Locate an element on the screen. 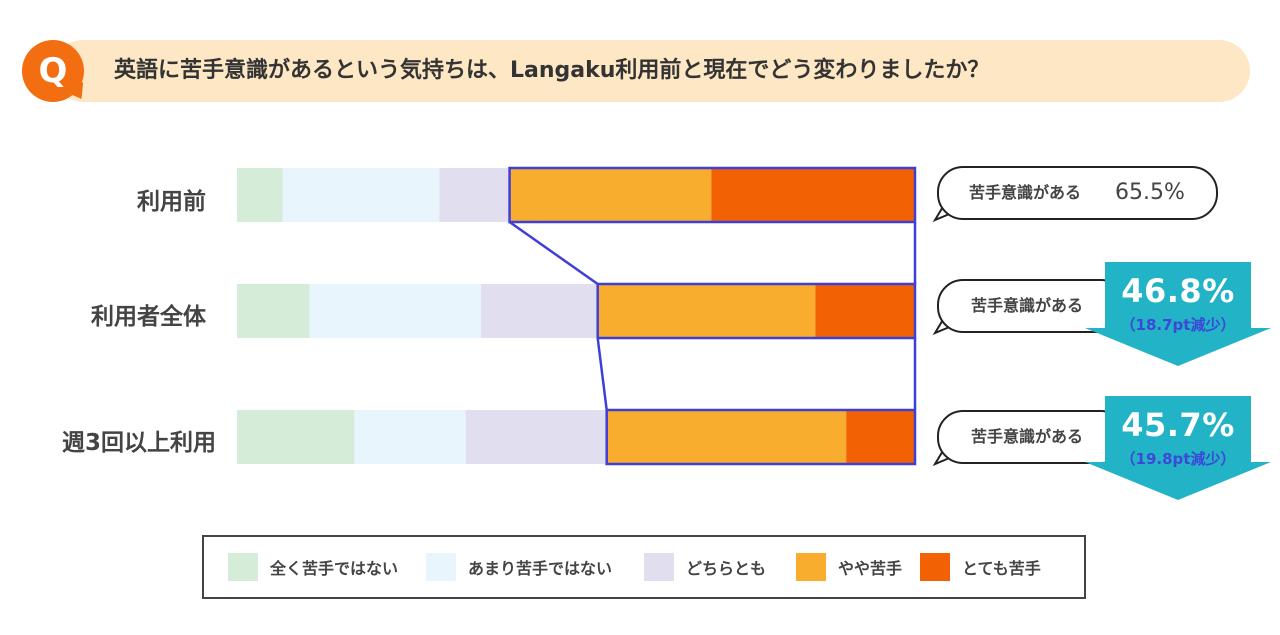 Image resolution: width=1280 pixels, height=635 pixels. highlight-outline-row3 is located at coordinates (761, 437).